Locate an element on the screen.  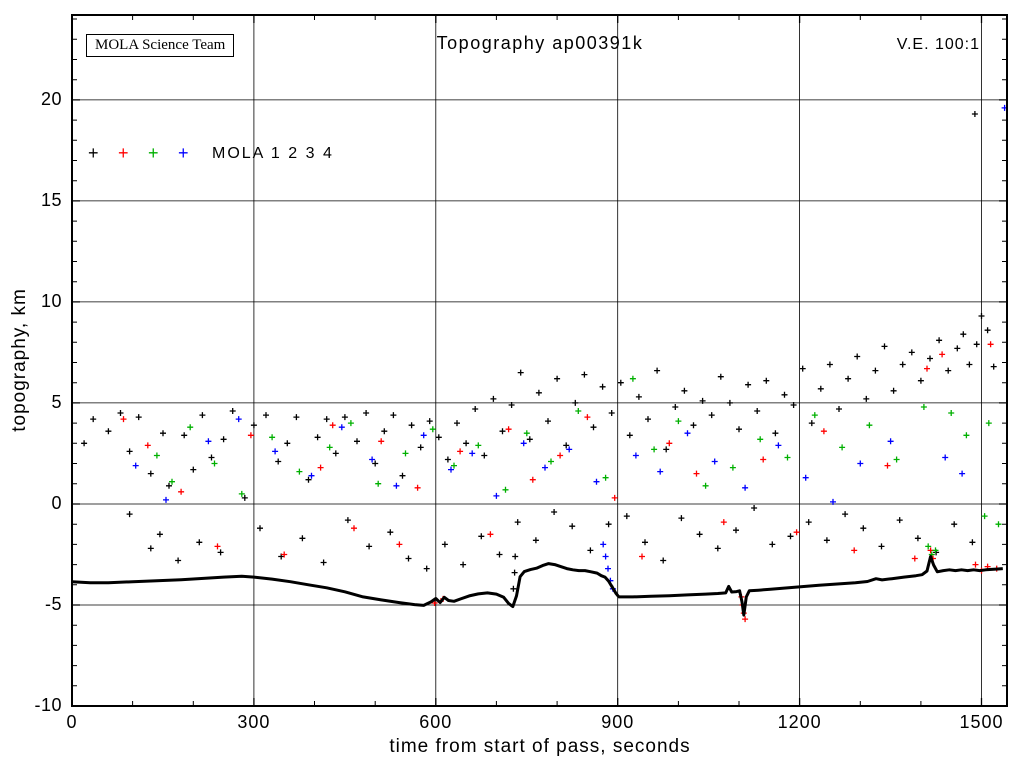
y-tick-label: 5 is located at coordinates (56, 401).